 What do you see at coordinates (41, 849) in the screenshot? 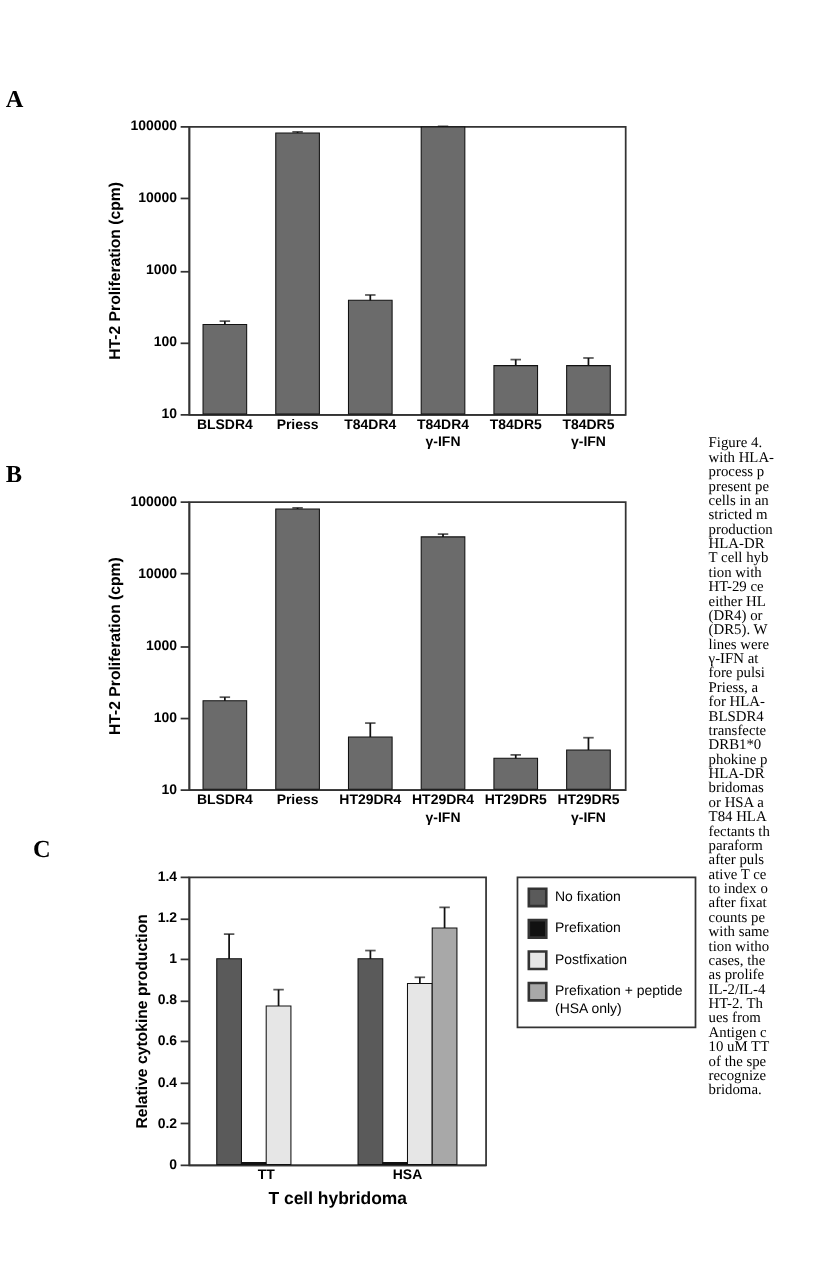
I see `chart-title: C` at bounding box center [41, 849].